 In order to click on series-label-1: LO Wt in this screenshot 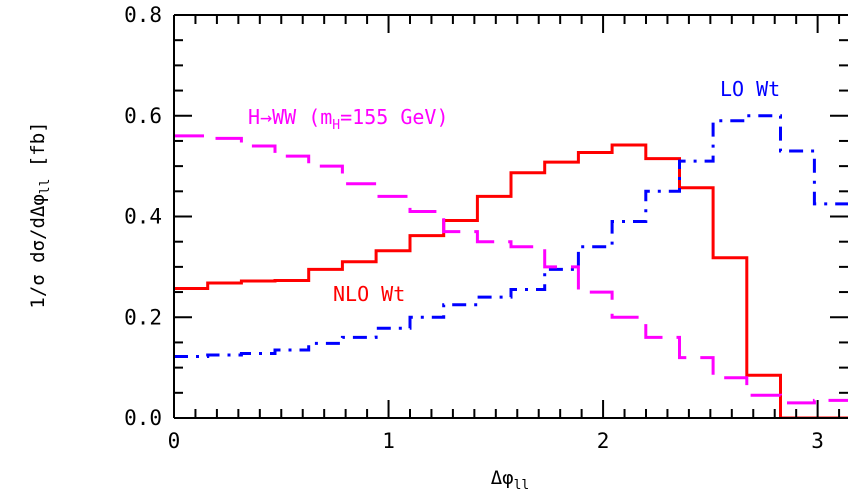, I will do `click(750, 89)`.